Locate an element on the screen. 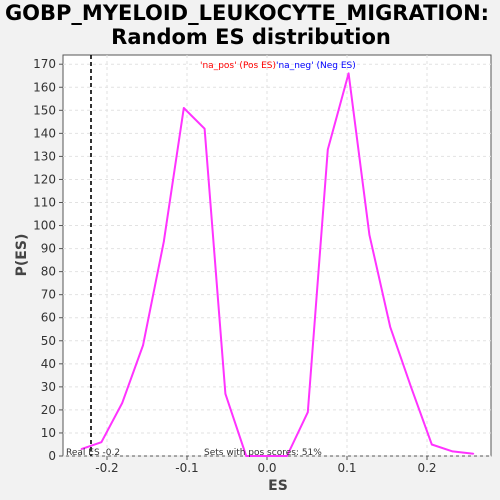 The width and height of the screenshot is (500, 500). y-tick-label: 60 is located at coordinates (48, 318).